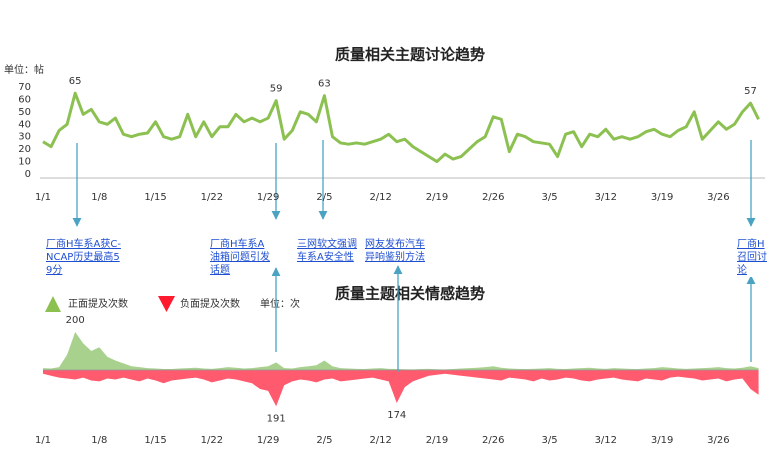 The height and width of the screenshot is (456, 770). Describe the element at coordinates (276, 418) in the screenshot. I see `data-label: 191` at that location.